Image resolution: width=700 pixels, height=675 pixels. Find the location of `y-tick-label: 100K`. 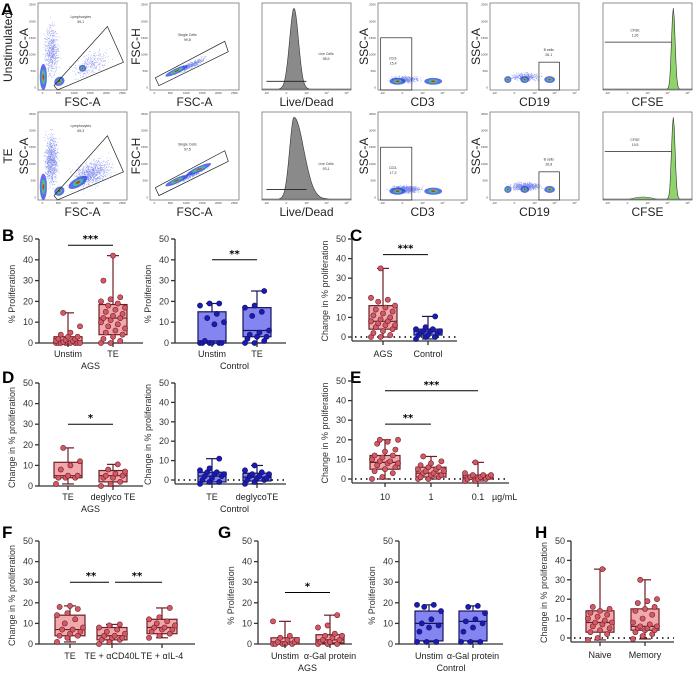

y-tick-label: 100K is located at coordinates (144, 164).